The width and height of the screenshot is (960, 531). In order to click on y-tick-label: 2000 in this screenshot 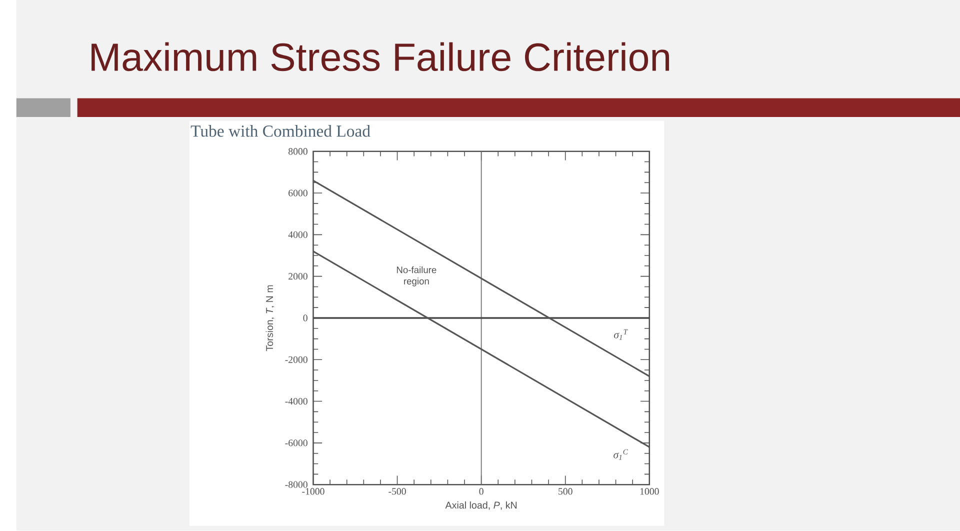, I will do `click(298, 276)`.